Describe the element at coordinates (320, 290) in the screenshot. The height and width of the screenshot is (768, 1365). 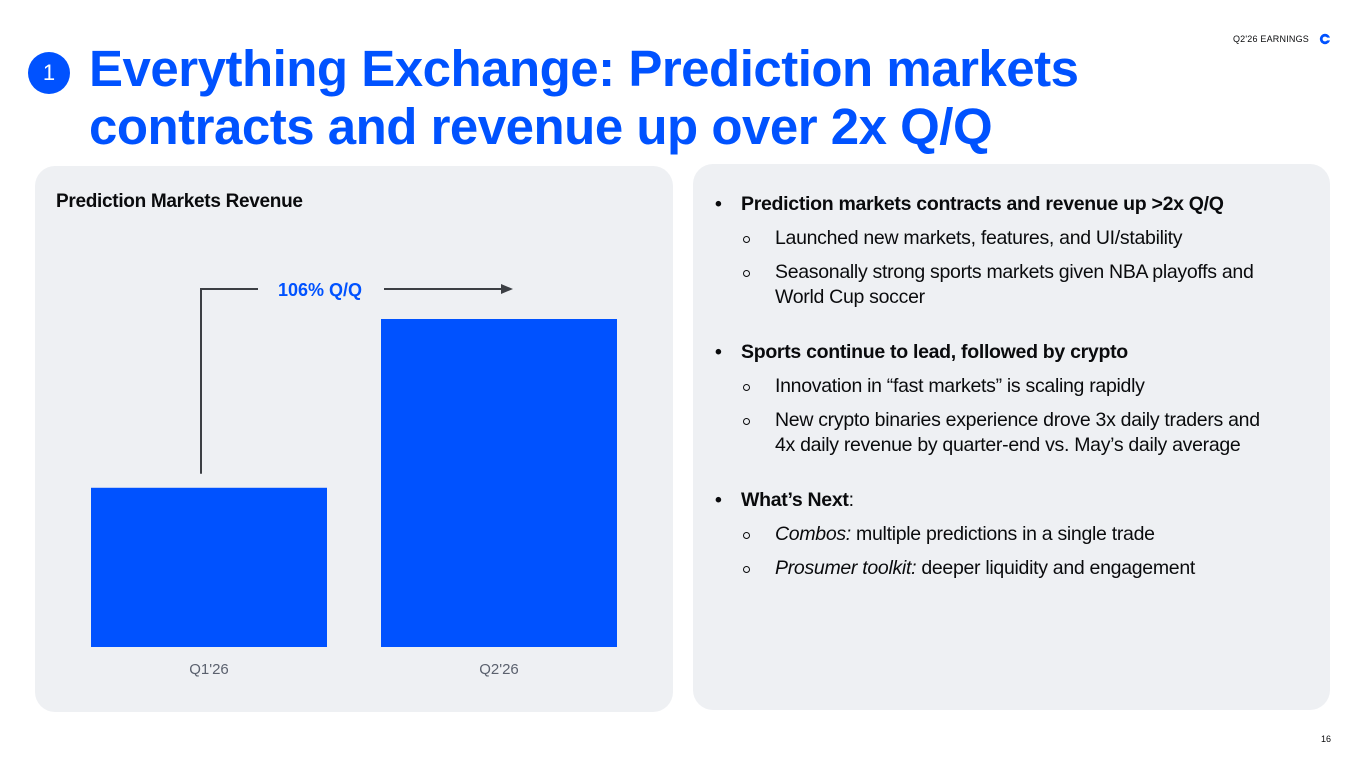
I see `growth-annotation: 106% Q/Q` at that location.